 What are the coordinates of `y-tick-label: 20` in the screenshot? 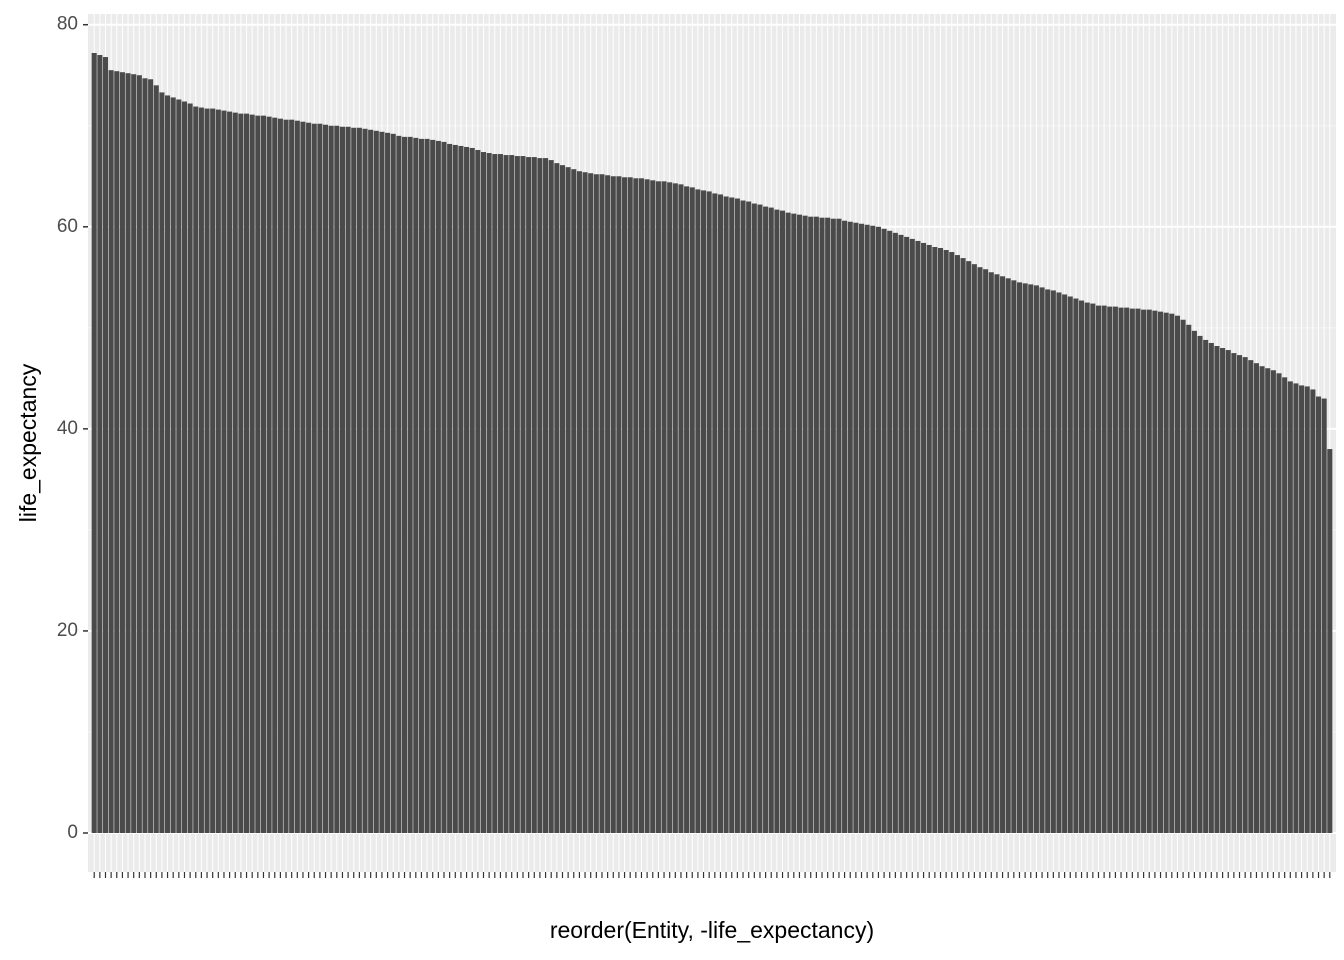 It's located at (67, 630).